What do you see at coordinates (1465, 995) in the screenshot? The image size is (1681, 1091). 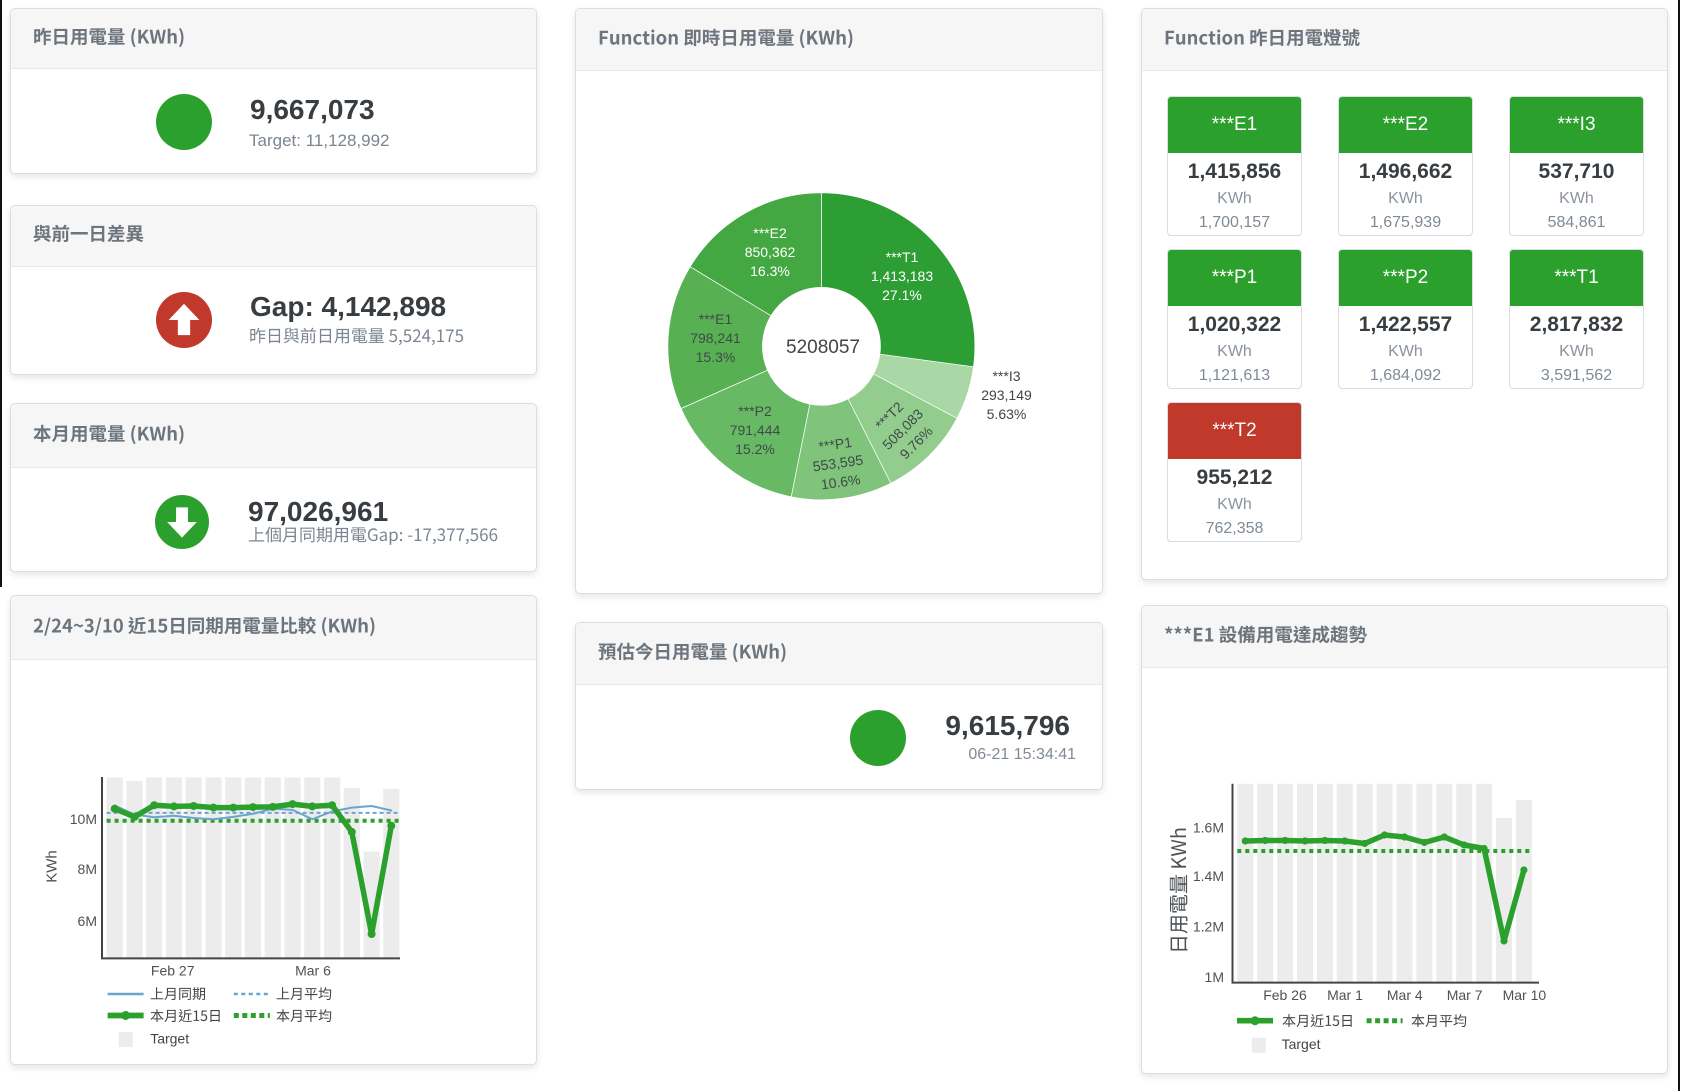 I see `svg-text: Mar 7` at bounding box center [1465, 995].